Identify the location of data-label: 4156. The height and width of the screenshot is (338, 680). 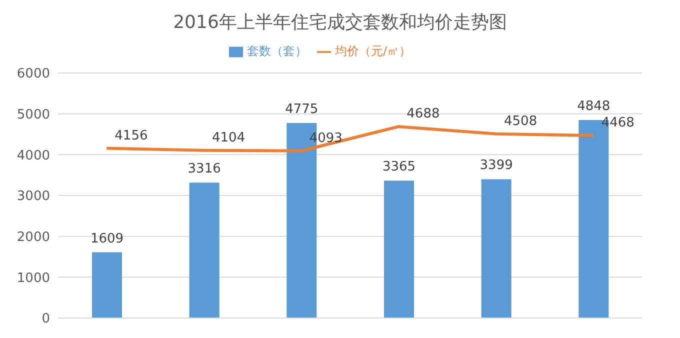
(131, 136).